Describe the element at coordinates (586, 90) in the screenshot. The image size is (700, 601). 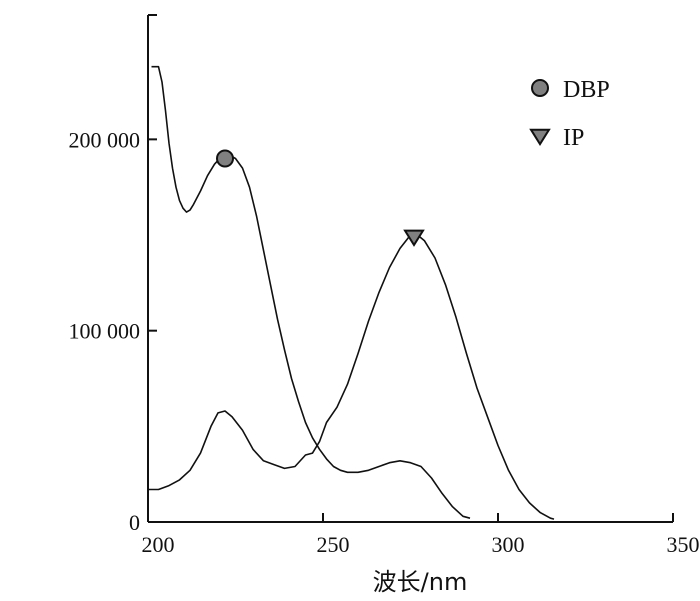
I see `legend-label-dbp: DBP` at that location.